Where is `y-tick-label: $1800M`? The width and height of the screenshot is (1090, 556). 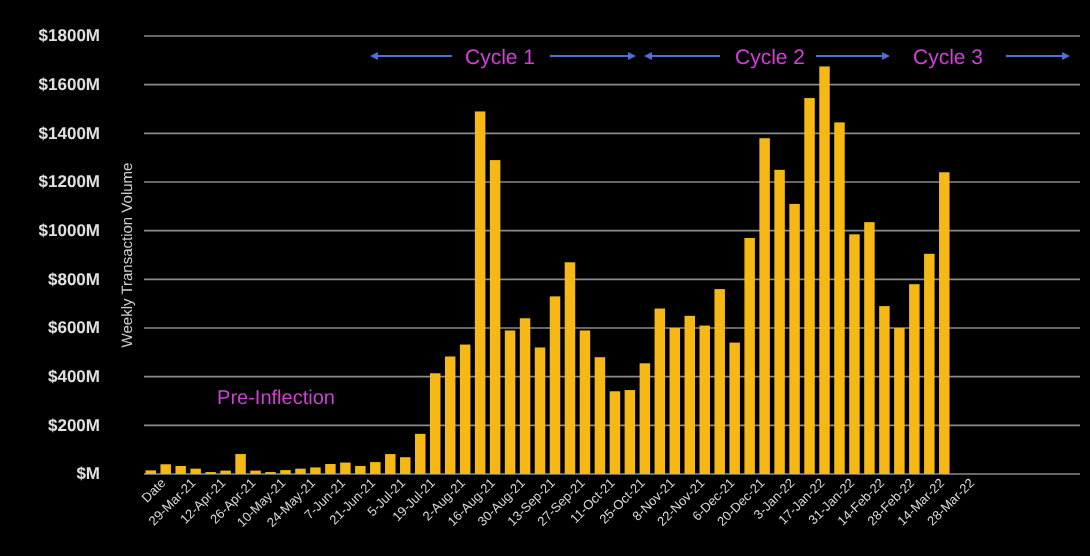
y-tick-label: $1800M is located at coordinates (69, 35).